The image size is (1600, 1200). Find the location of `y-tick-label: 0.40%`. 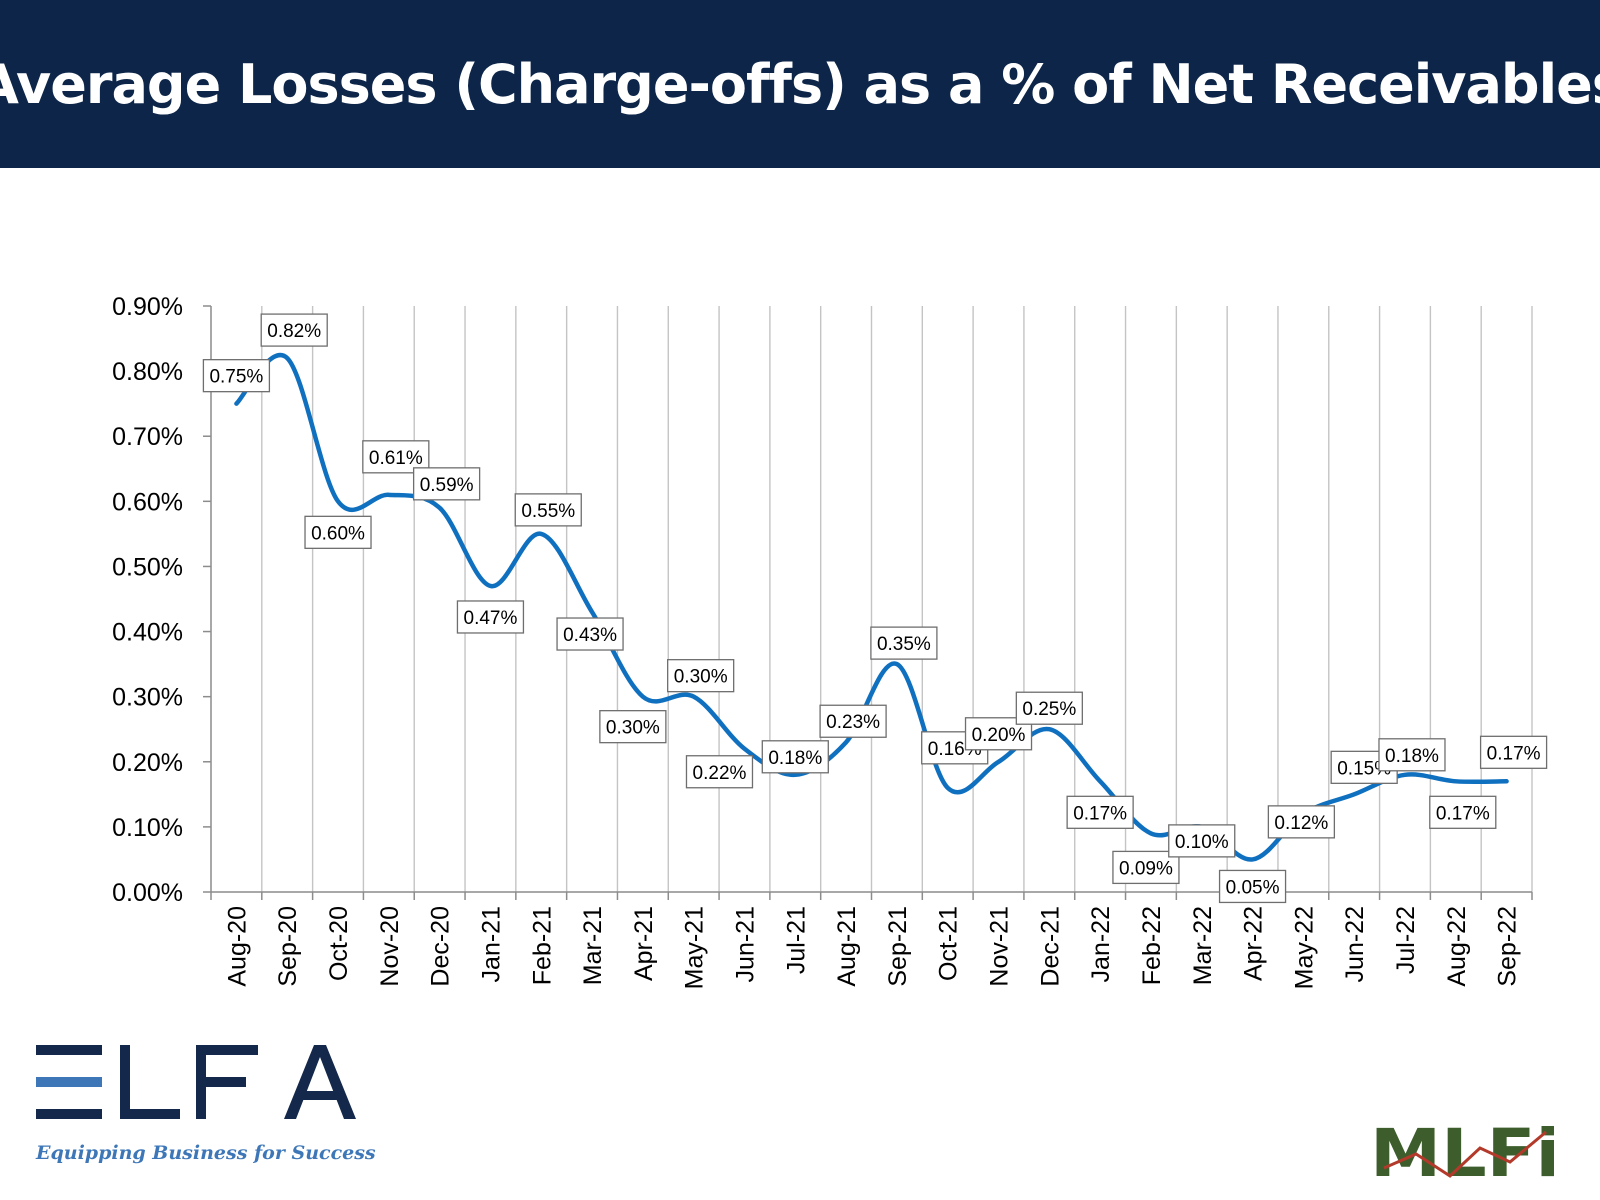

y-tick-label: 0.40% is located at coordinates (147, 633).